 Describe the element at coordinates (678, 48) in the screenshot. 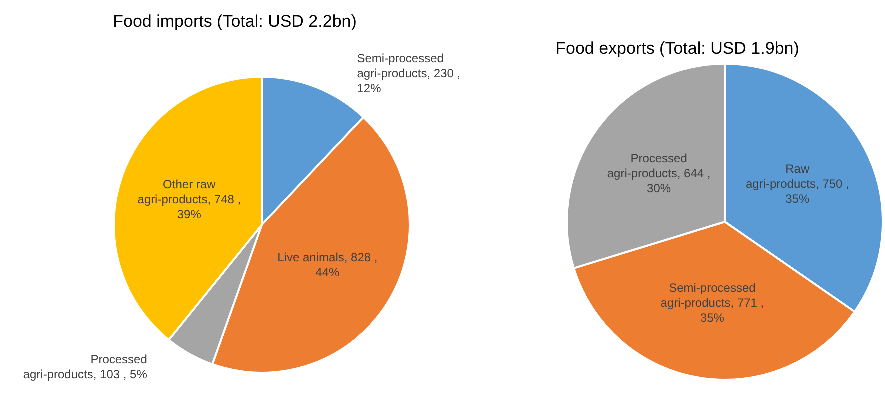

I see `chart-title: Food exports (Total: USD 1.9bn)` at that location.